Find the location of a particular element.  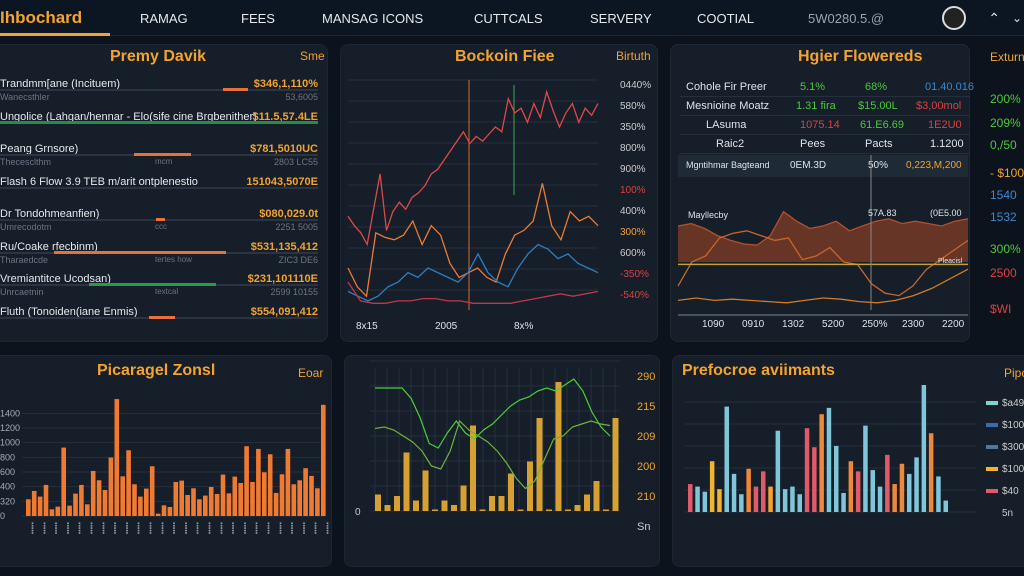

right-label: 300% is located at coordinates (1005, 249).